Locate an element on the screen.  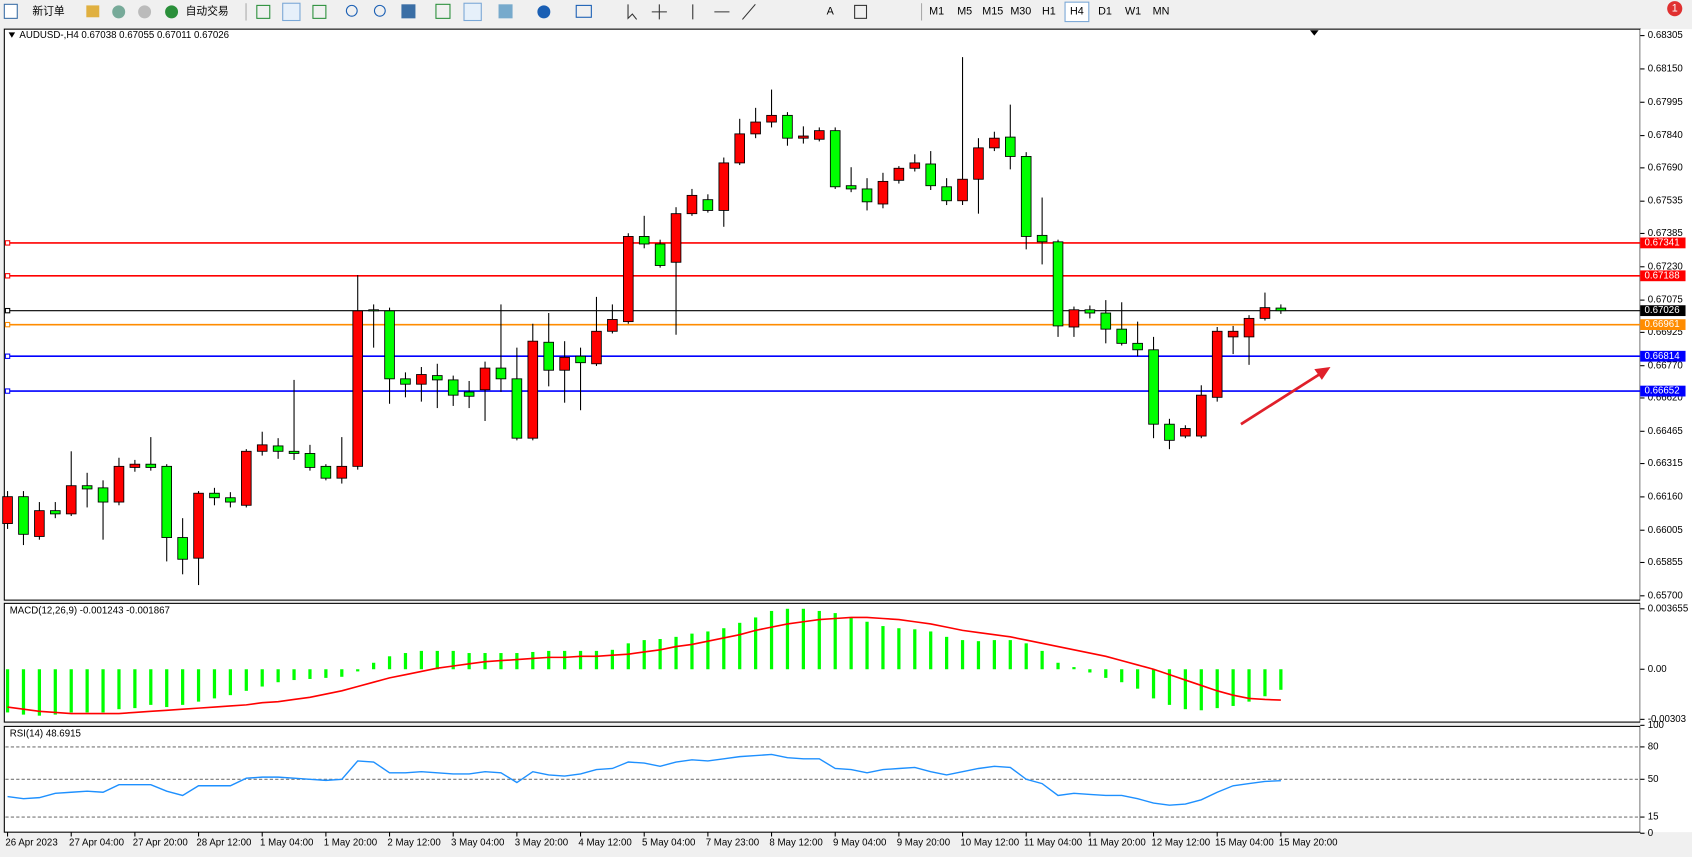
text-tool: A is located at coordinates (831, 12).